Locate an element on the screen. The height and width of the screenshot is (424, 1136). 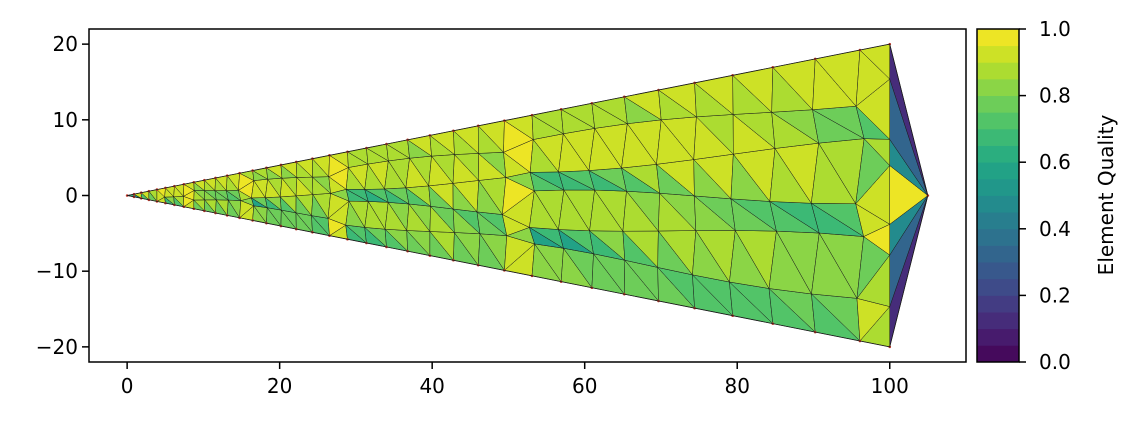
x-tick-label: 20 is located at coordinates (279, 386).